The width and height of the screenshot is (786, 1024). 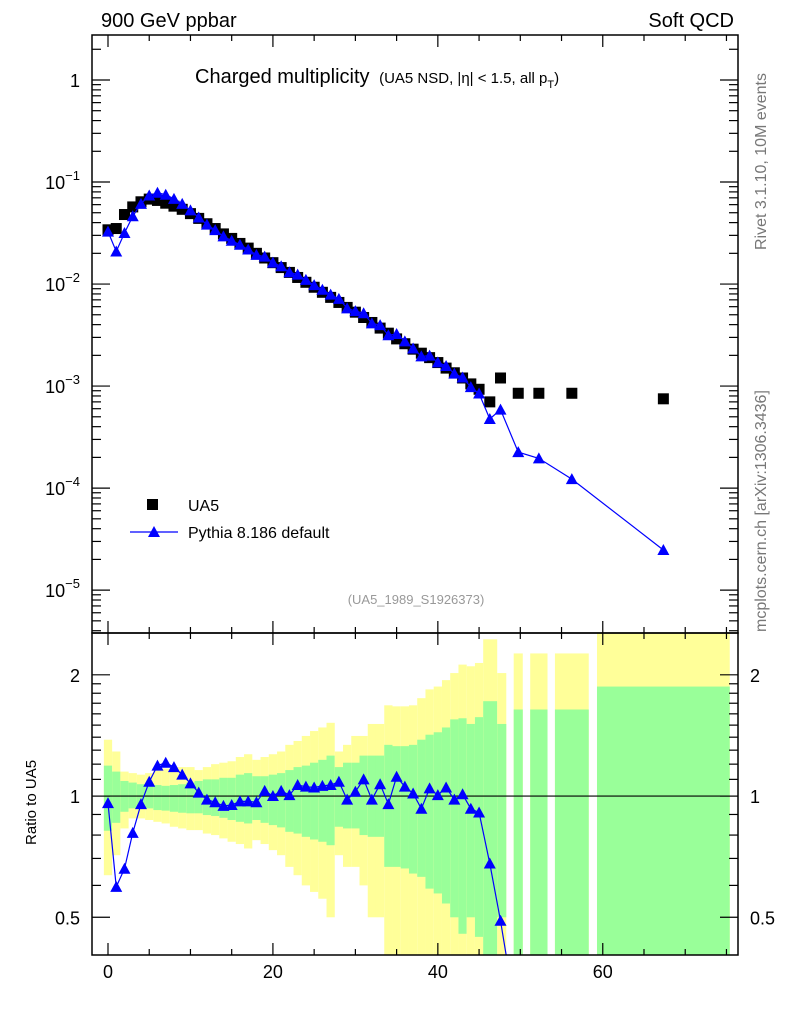 I want to click on title-sub-post: ), so click(x=556, y=78).